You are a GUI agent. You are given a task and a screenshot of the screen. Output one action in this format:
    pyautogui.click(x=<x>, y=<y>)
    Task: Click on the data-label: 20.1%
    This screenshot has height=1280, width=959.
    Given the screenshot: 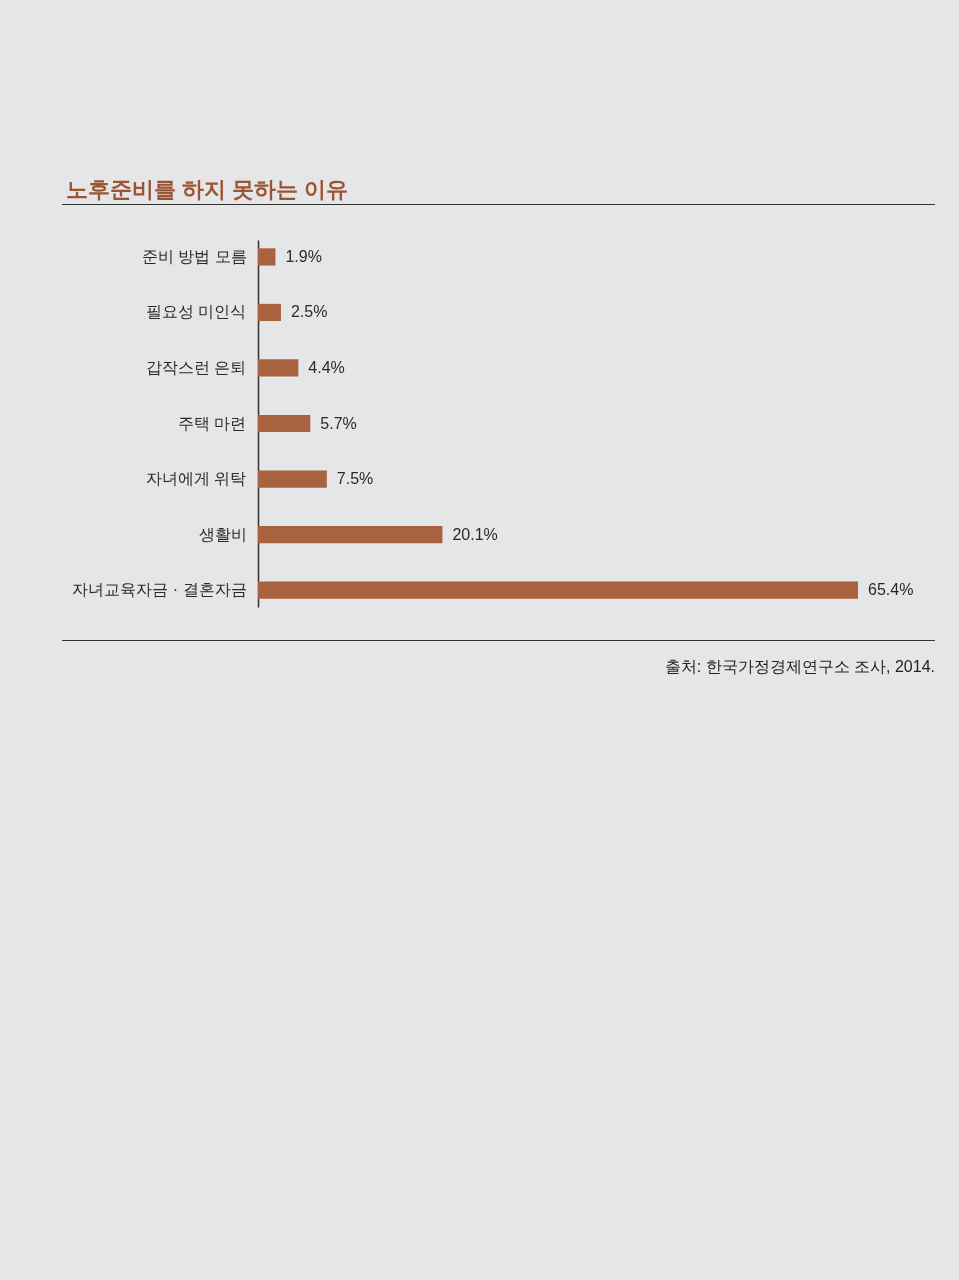 What is the action you would take?
    pyautogui.click(x=475, y=534)
    